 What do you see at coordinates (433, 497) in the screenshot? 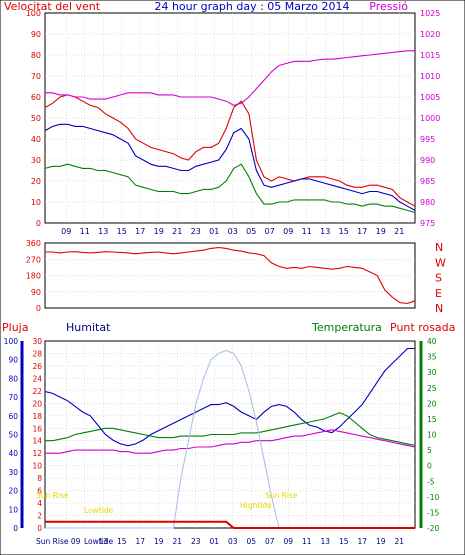
I see `temperature-tick-label: -10` at bounding box center [433, 497].